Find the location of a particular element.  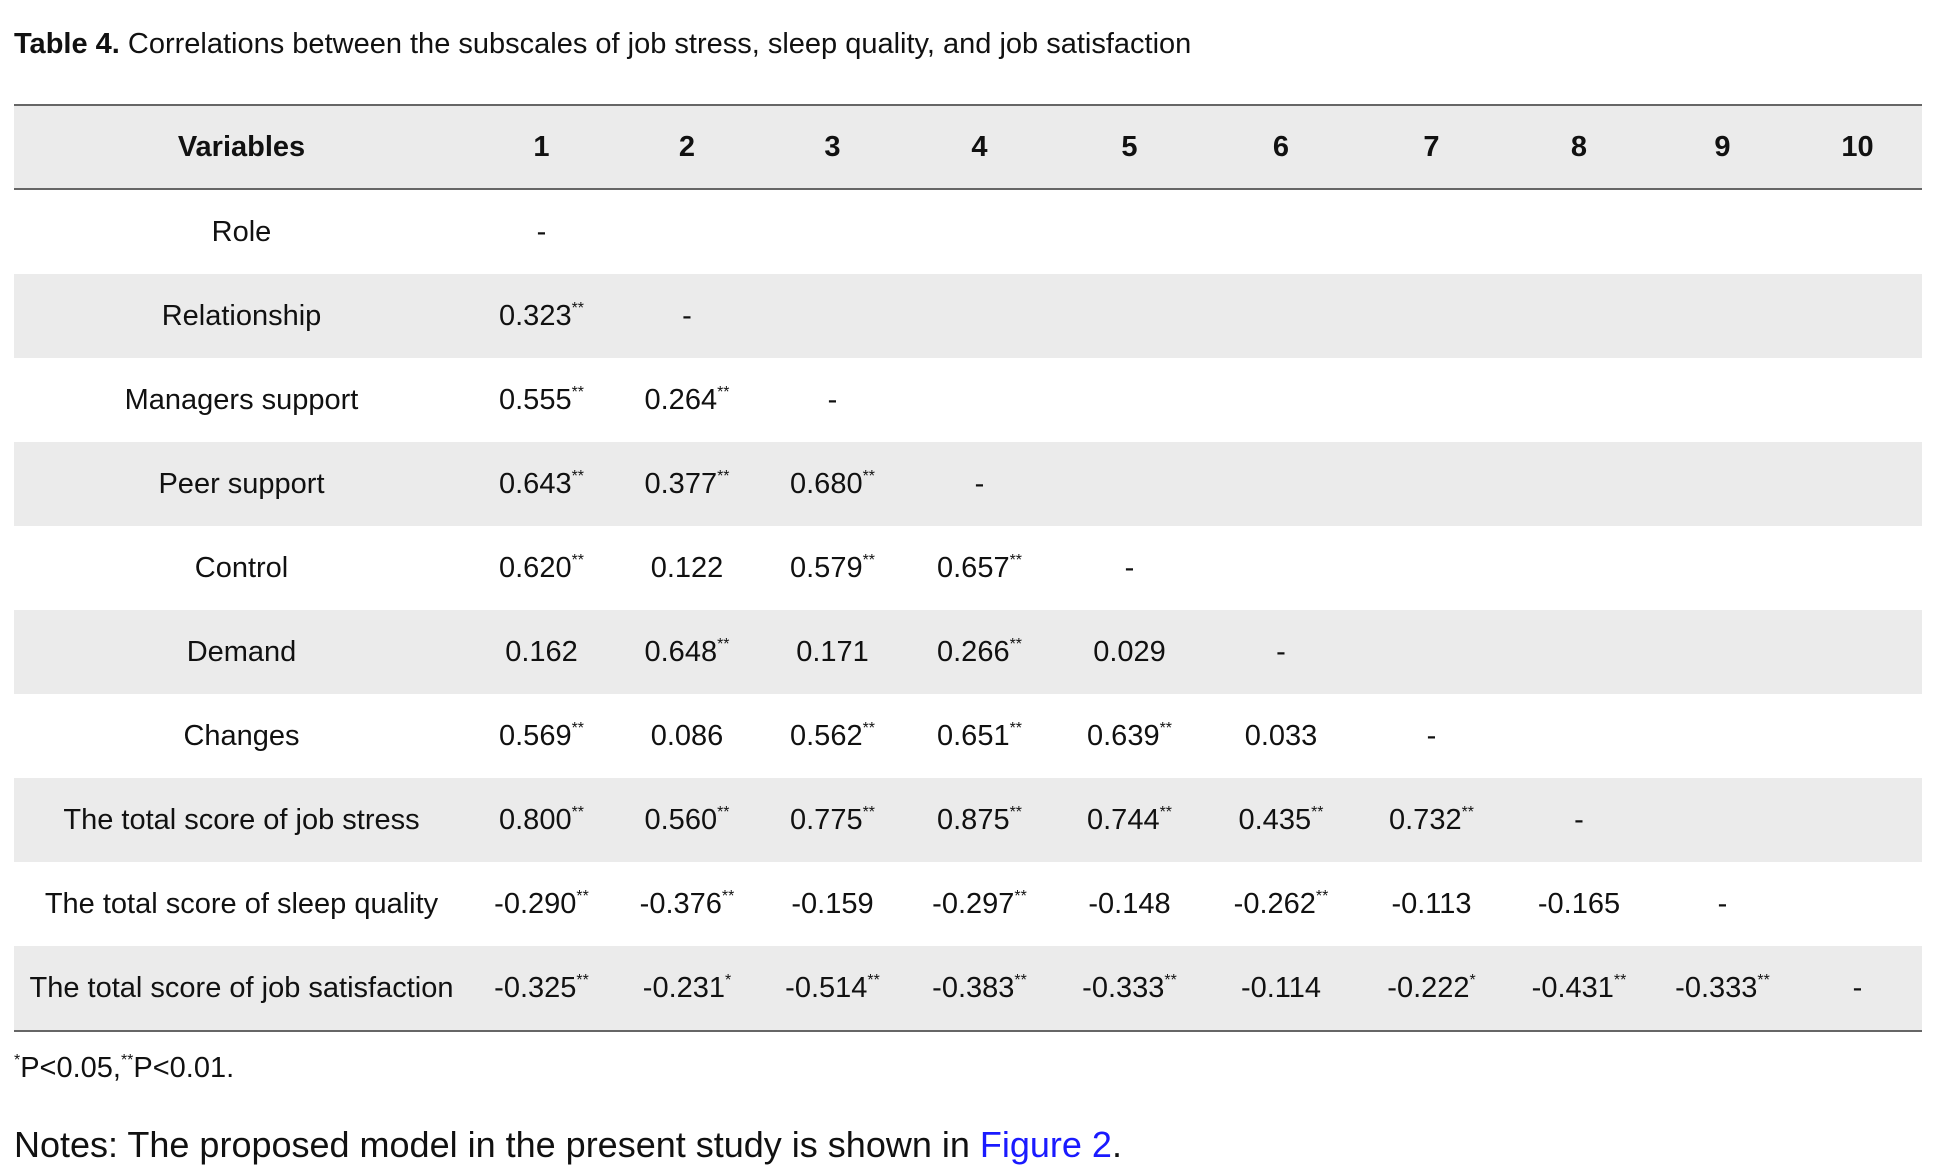

cell-value: -0.514 is located at coordinates (826, 987).